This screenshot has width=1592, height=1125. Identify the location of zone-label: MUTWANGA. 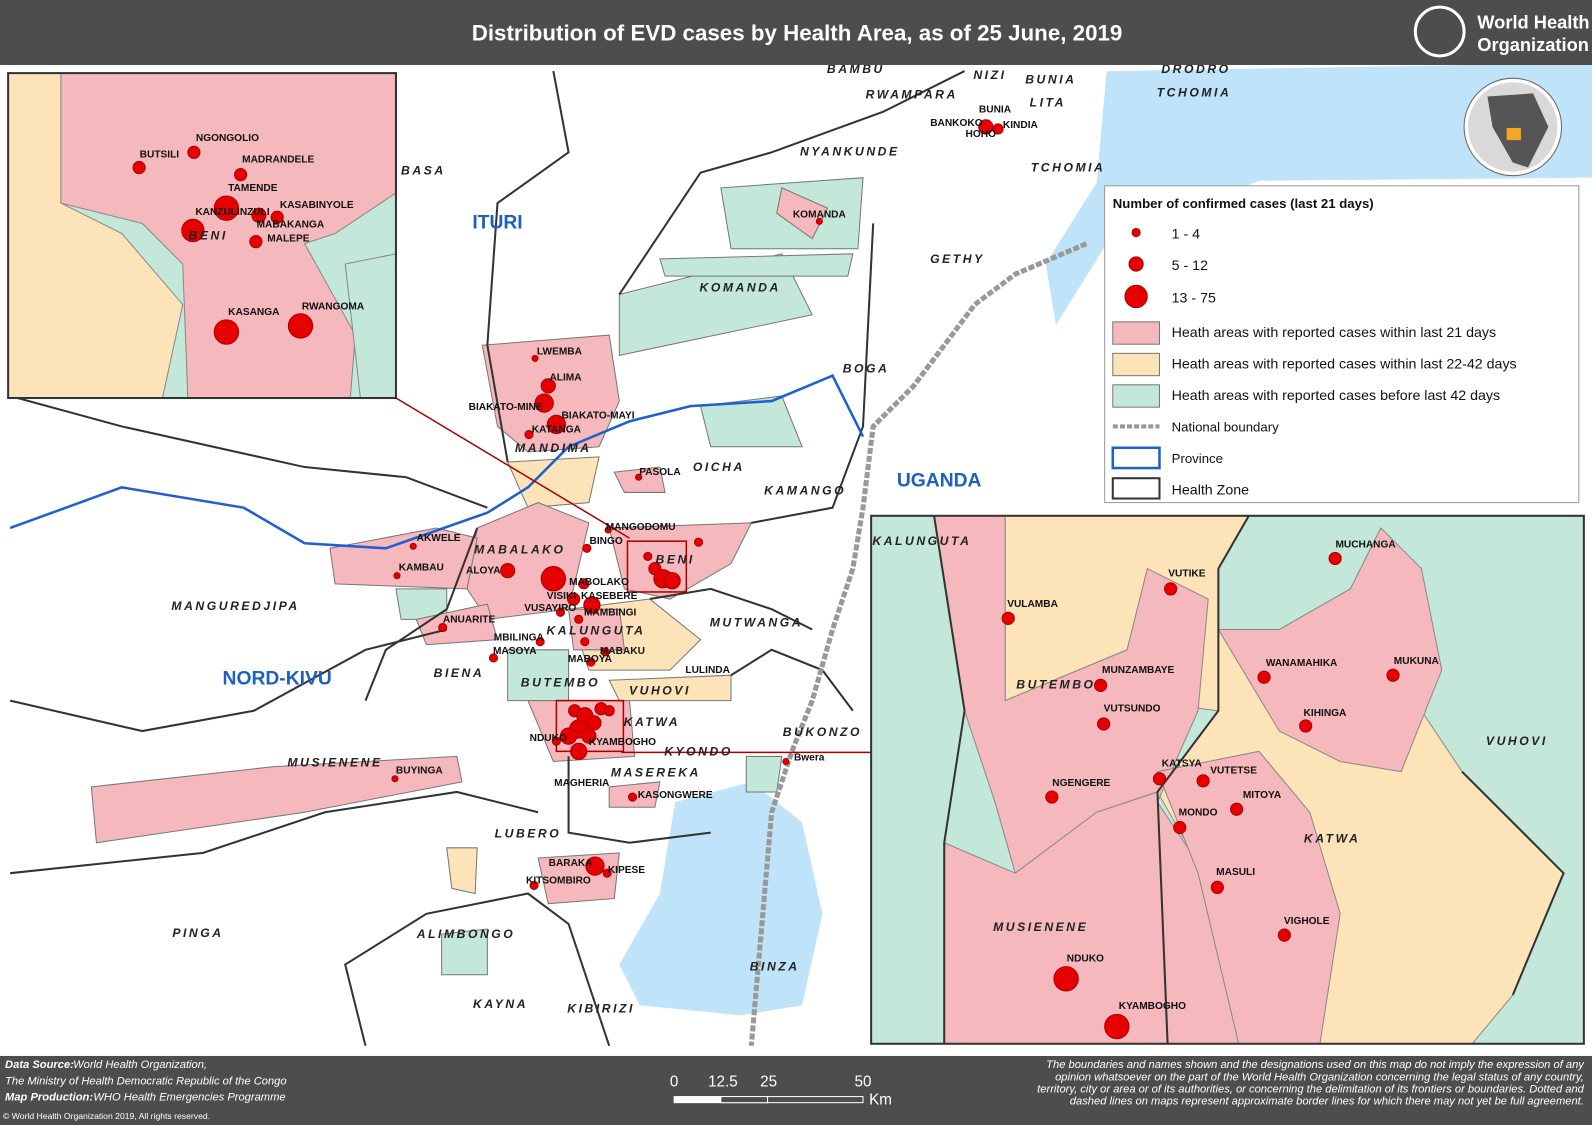
(756, 622).